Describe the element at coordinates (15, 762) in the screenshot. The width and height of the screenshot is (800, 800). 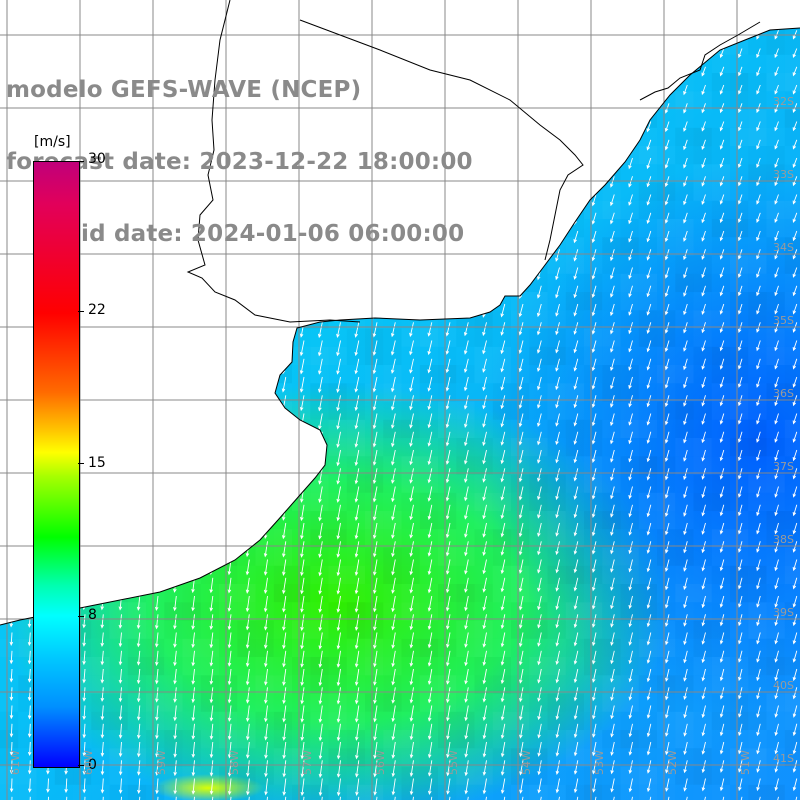
I see `lon-label: 61W` at that location.